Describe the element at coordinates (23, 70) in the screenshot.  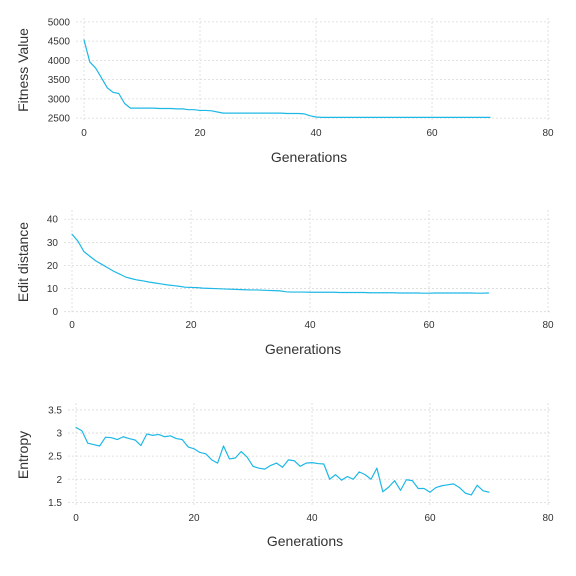
I see `y-axis-title: Fitness Value` at that location.